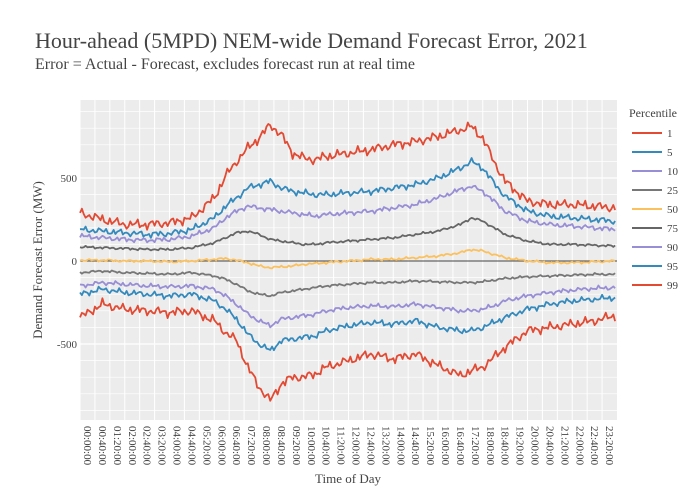  I want to click on x-tick-label: 13:20:00, so click(385, 446).